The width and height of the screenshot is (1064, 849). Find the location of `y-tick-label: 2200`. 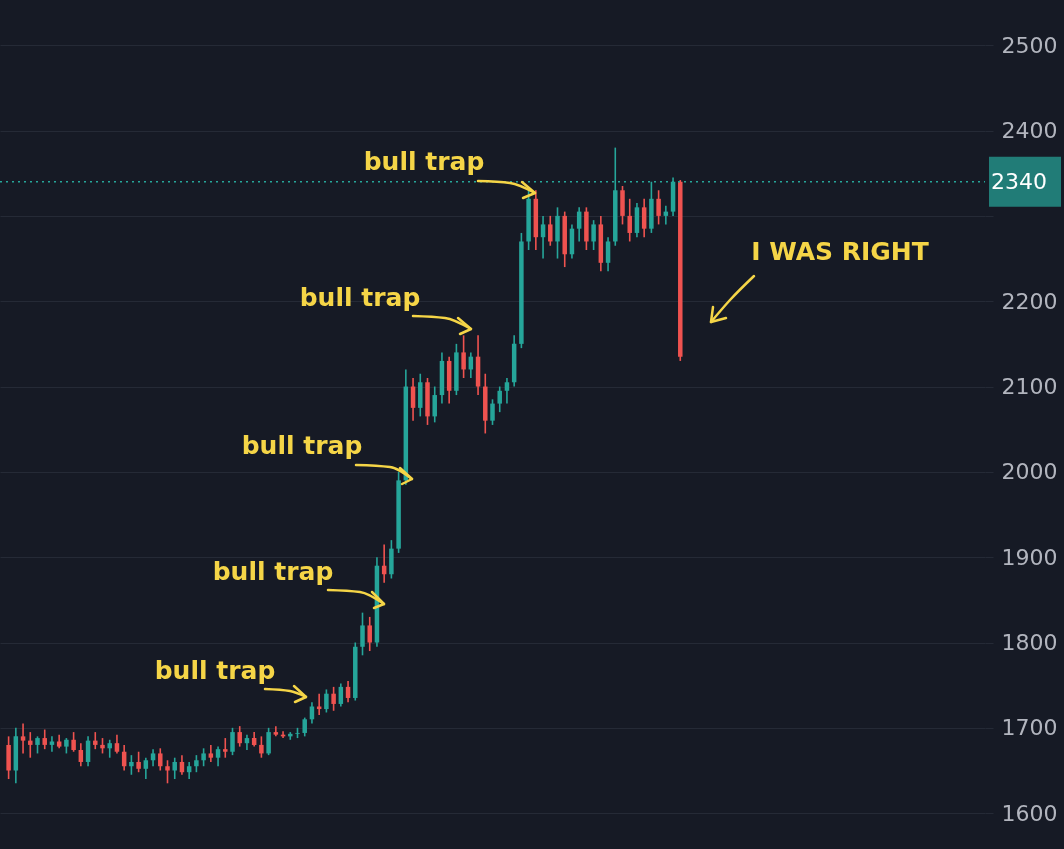

y-tick-label: 2200 is located at coordinates (1029, 301).